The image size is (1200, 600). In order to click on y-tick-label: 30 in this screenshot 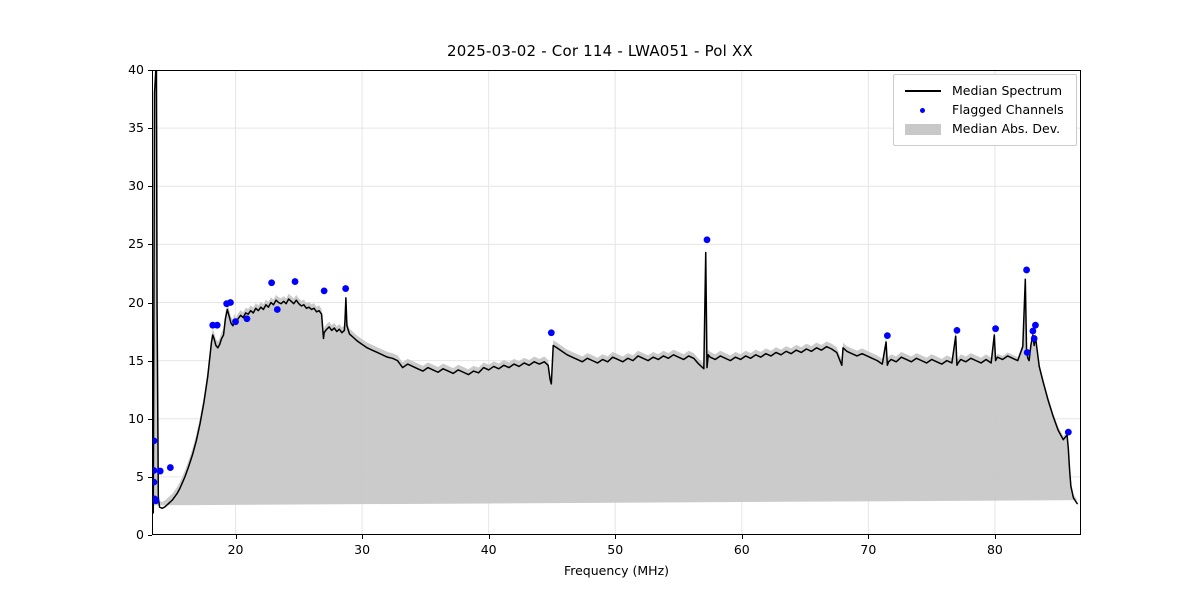, I will do `click(136, 186)`.